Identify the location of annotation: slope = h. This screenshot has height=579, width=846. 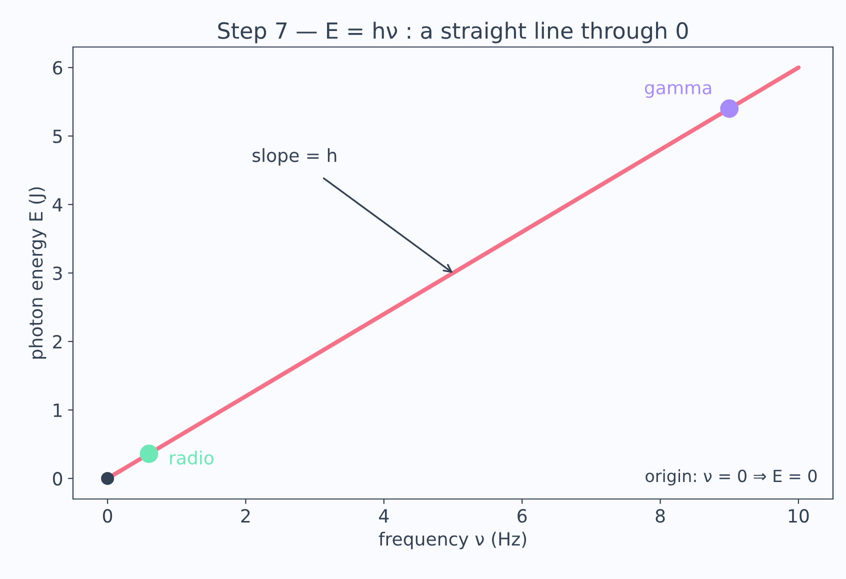
(294, 157).